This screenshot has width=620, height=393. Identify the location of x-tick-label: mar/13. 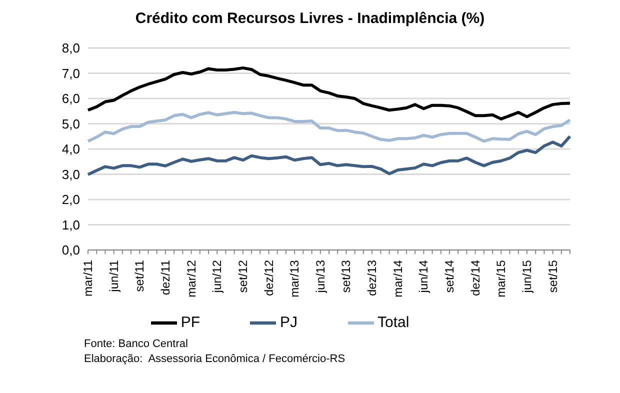
(295, 279).